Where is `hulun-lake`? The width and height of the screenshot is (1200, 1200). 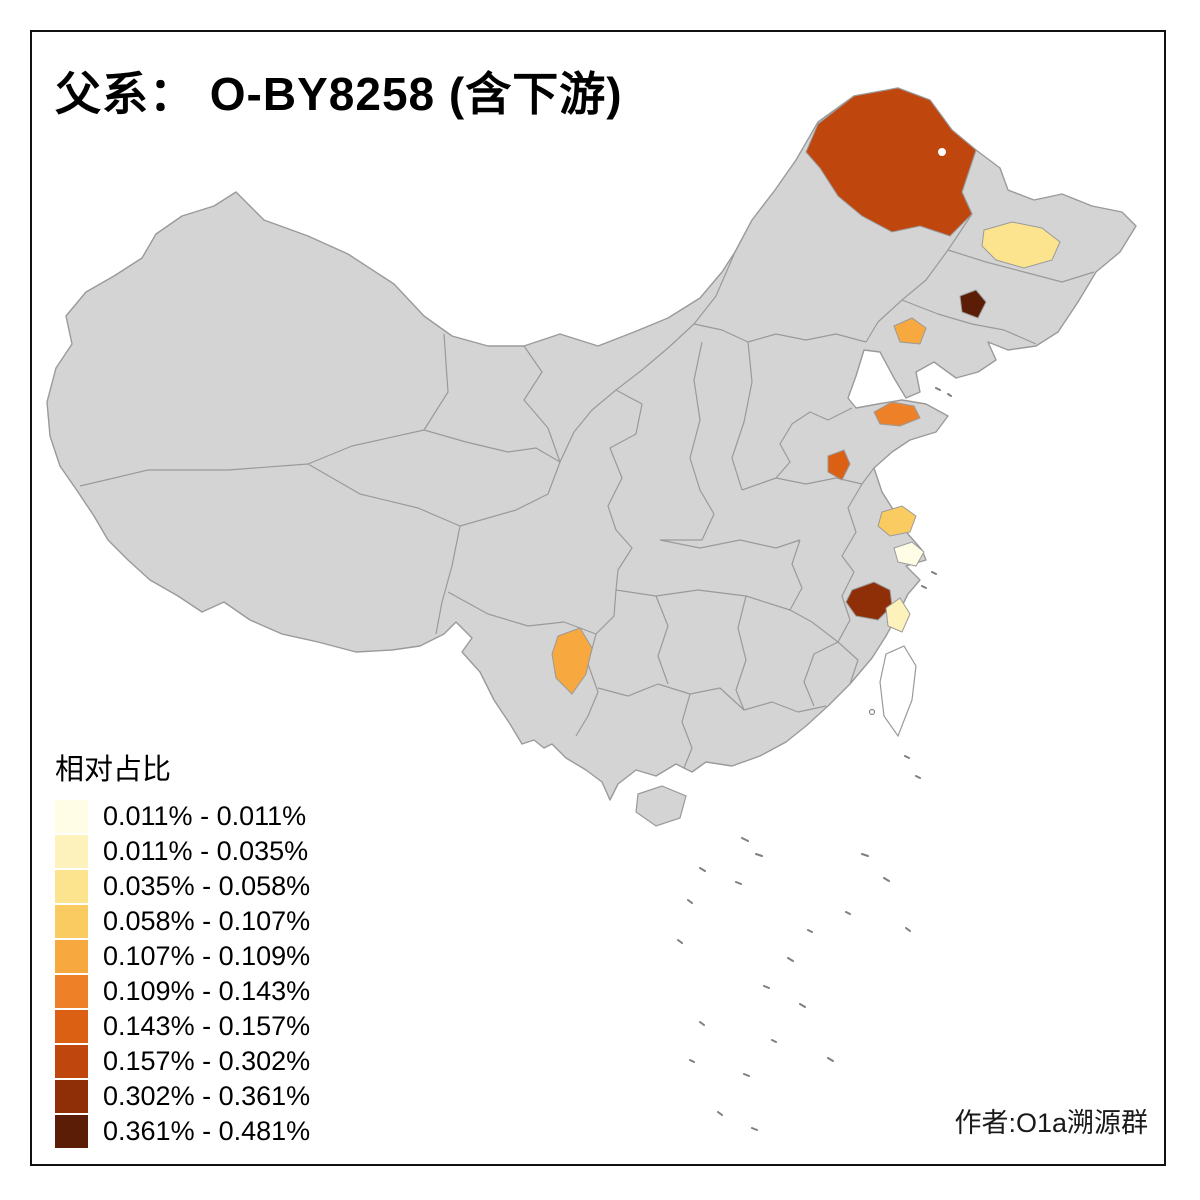
hulun-lake is located at coordinates (942, 152).